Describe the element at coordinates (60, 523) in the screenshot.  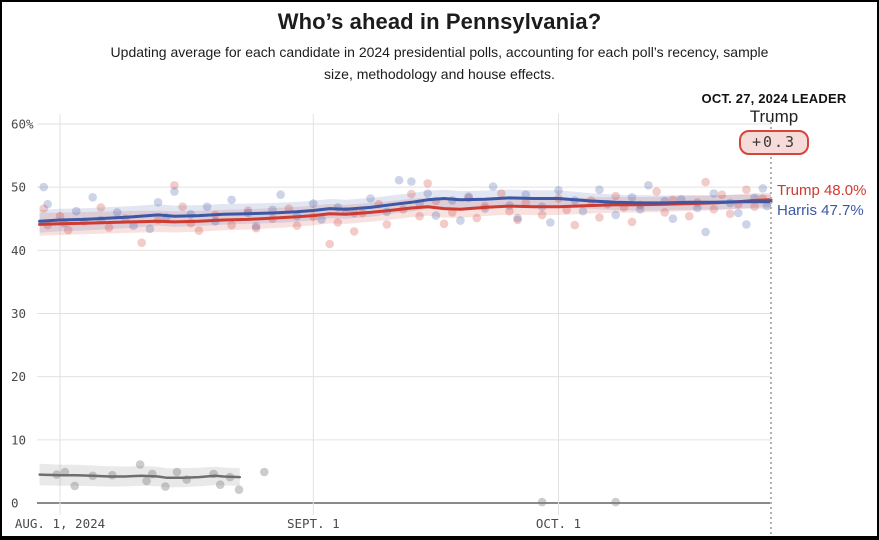
I see `x-tick-label: AUG. 1, 2024` at that location.